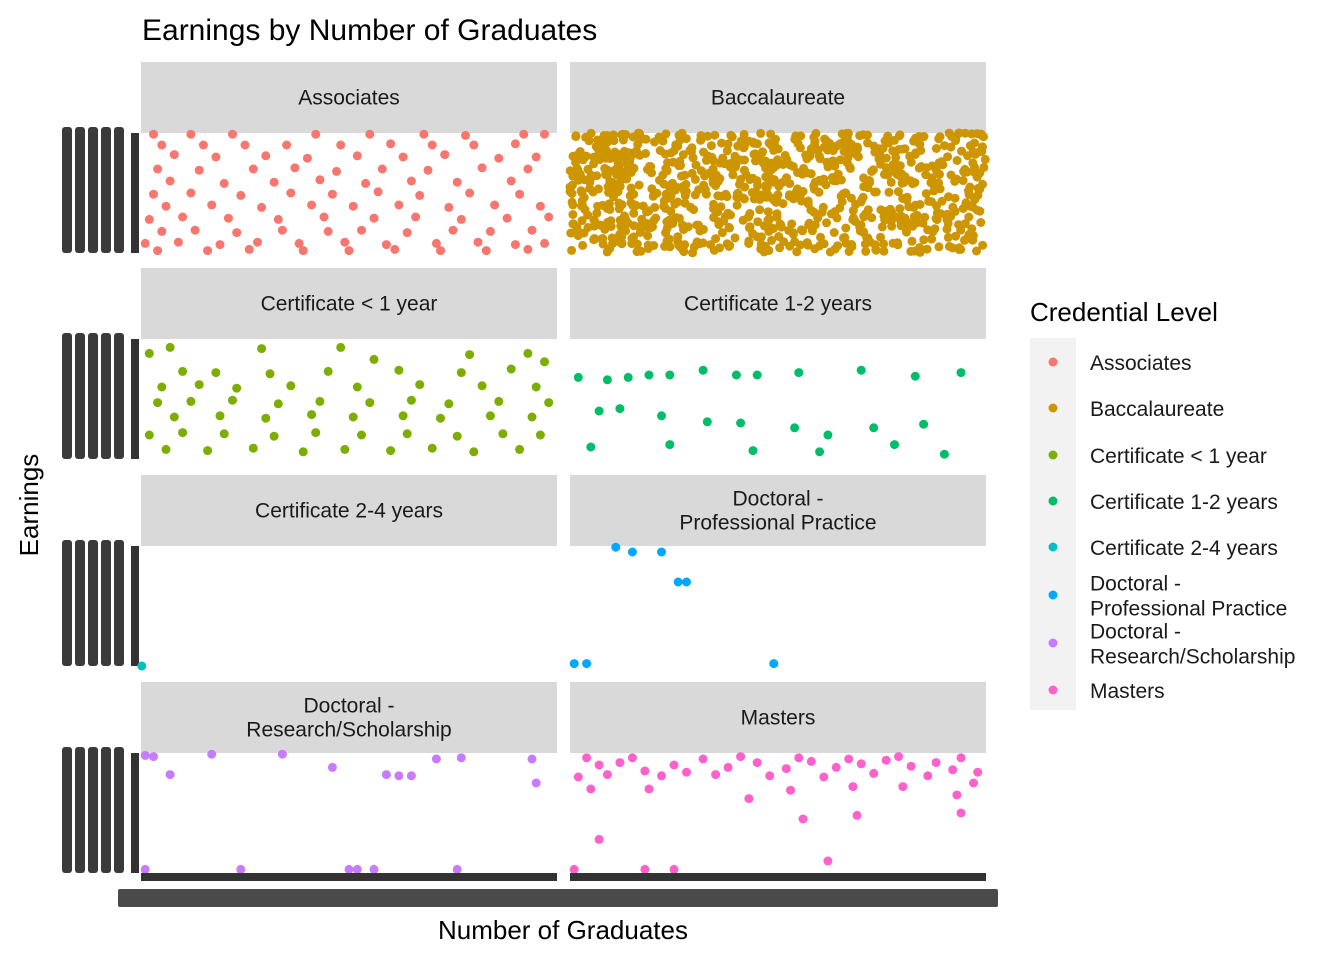 This screenshot has width=1344, height=960. Describe the element at coordinates (349, 877) in the screenshot. I see `x-axis-line` at that location.